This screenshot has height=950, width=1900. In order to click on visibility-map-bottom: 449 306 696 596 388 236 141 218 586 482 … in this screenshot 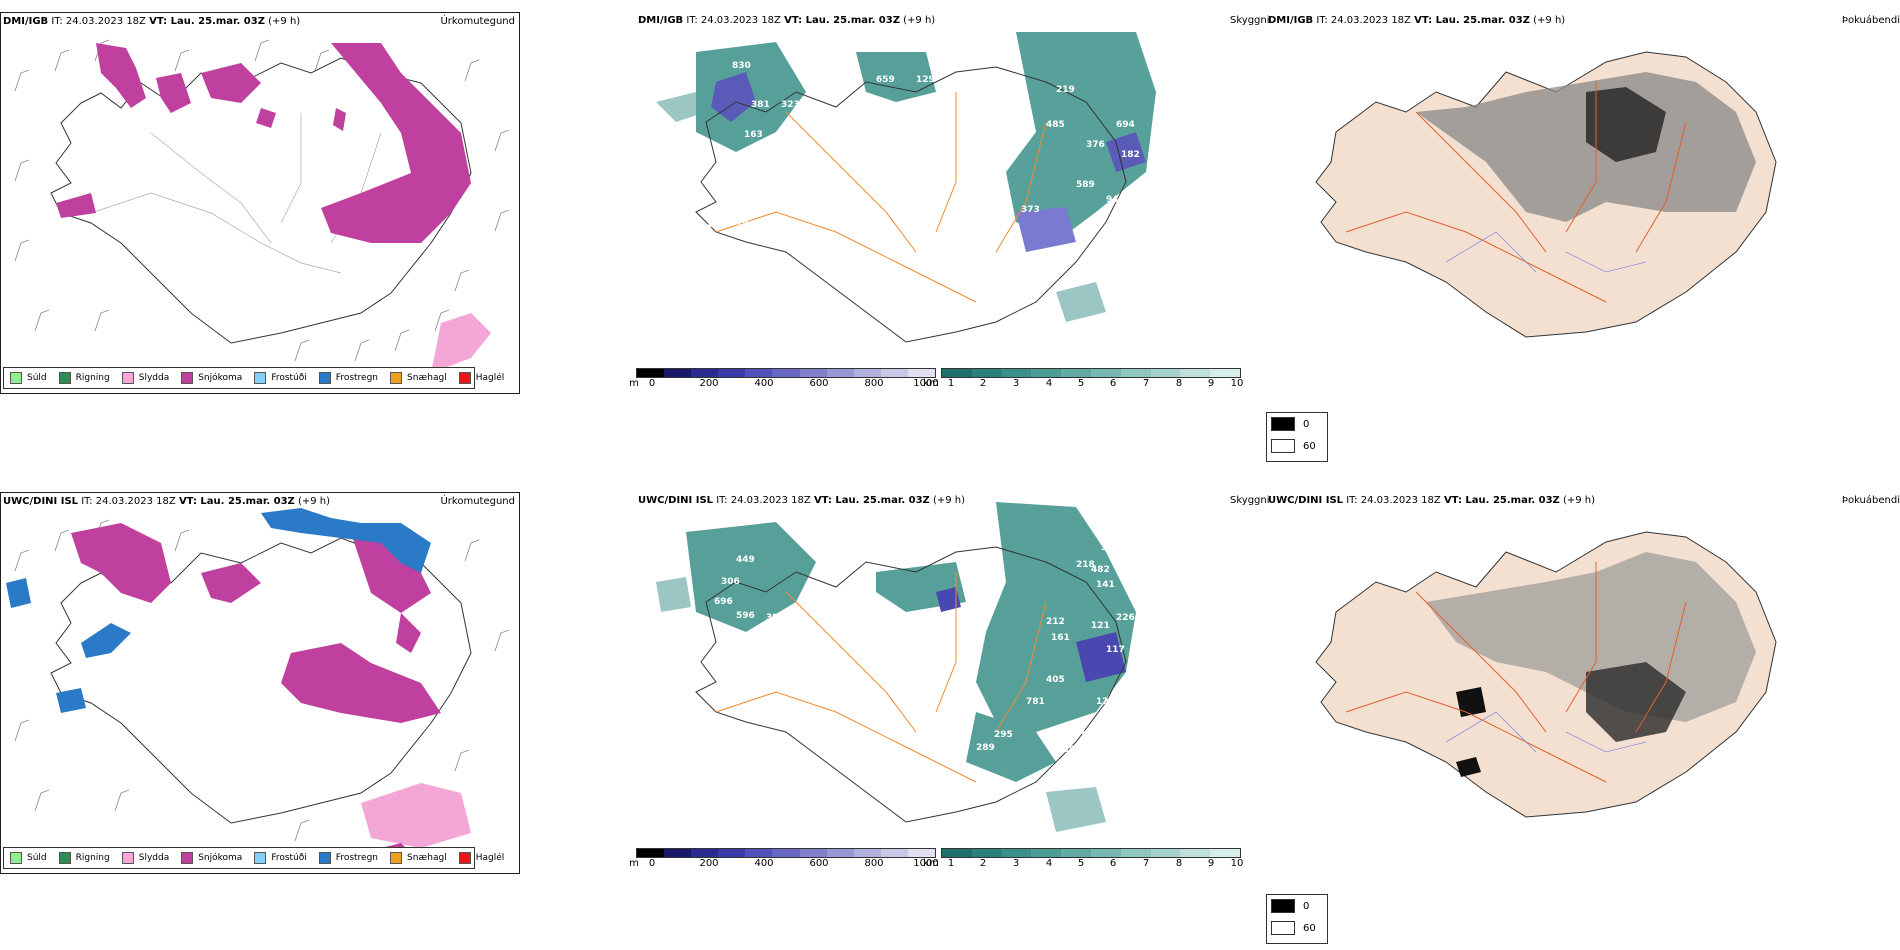, I will do `click(903, 667)`.